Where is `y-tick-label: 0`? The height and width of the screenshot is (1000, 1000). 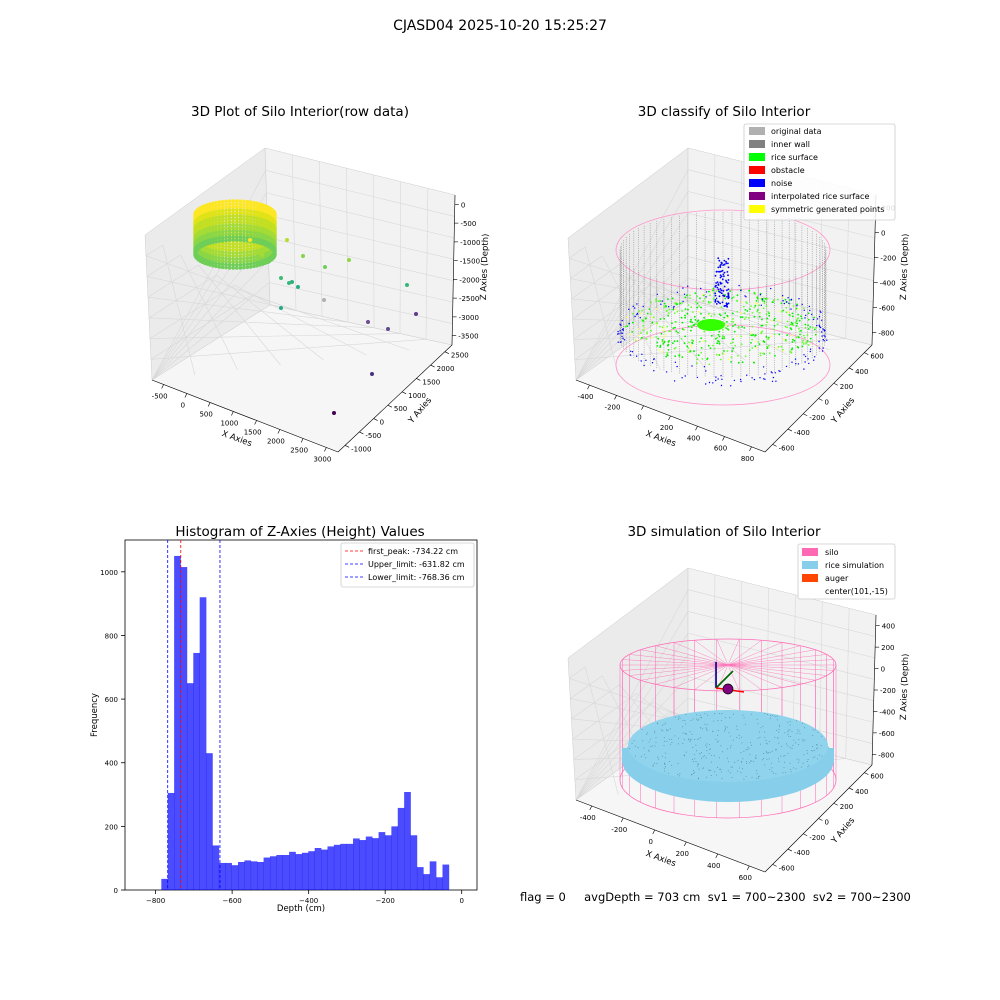 y-tick-label: 0 is located at coordinates (116, 891).